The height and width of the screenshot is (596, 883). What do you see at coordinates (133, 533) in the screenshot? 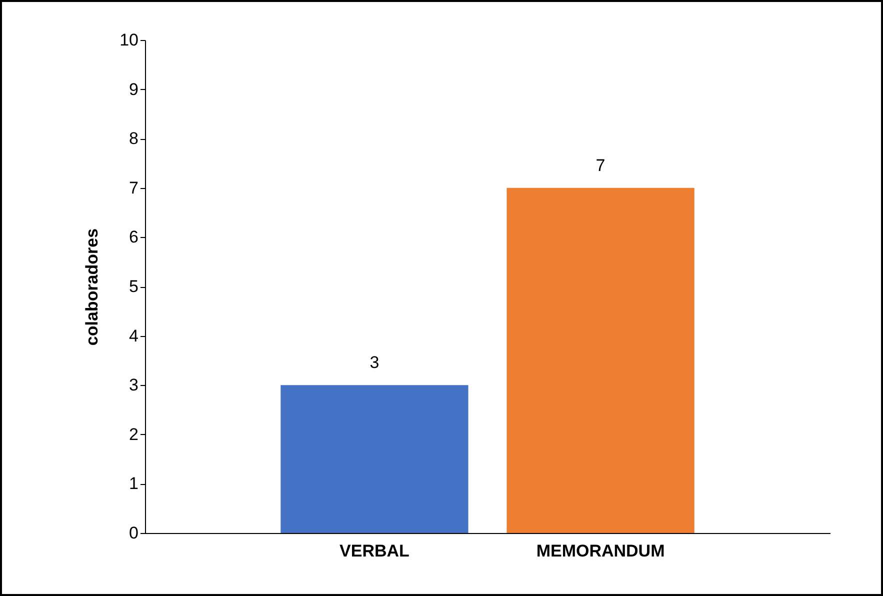
I see `y-tick-label: 0` at bounding box center [133, 533].